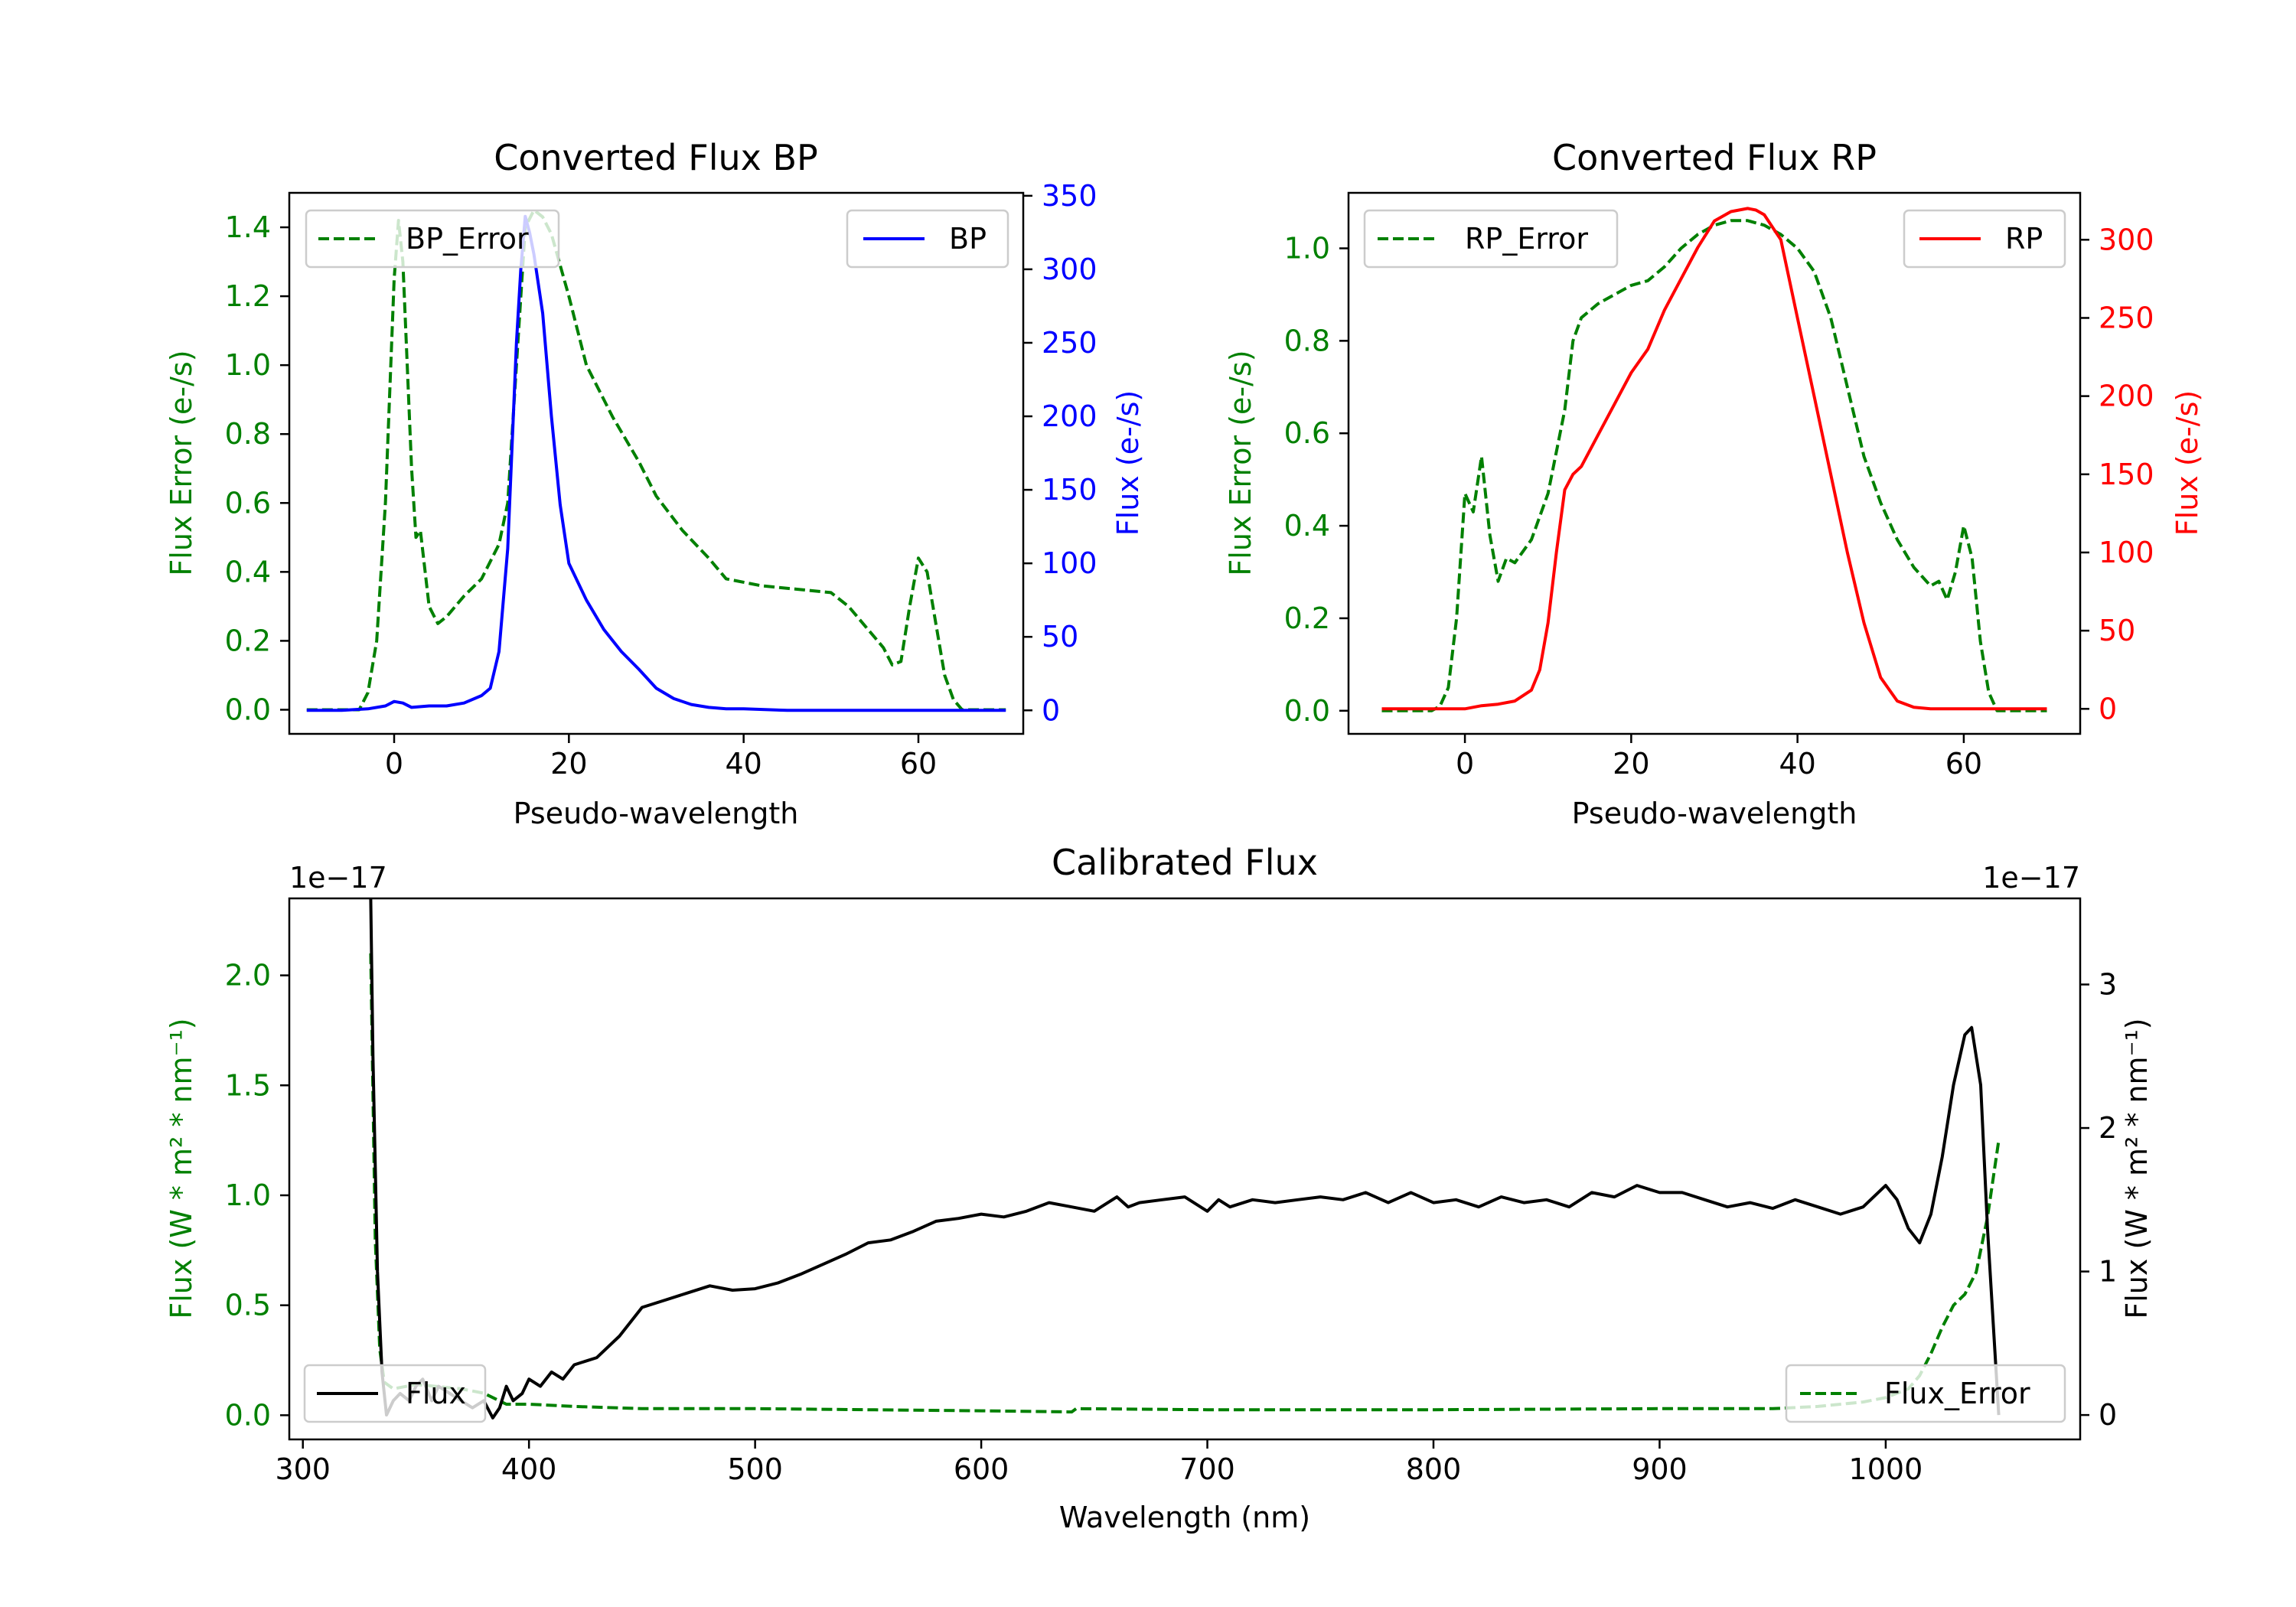 The image size is (2296, 1607). What do you see at coordinates (248, 227) in the screenshot?
I see `y-left-tick-label: 1.4` at bounding box center [248, 227].